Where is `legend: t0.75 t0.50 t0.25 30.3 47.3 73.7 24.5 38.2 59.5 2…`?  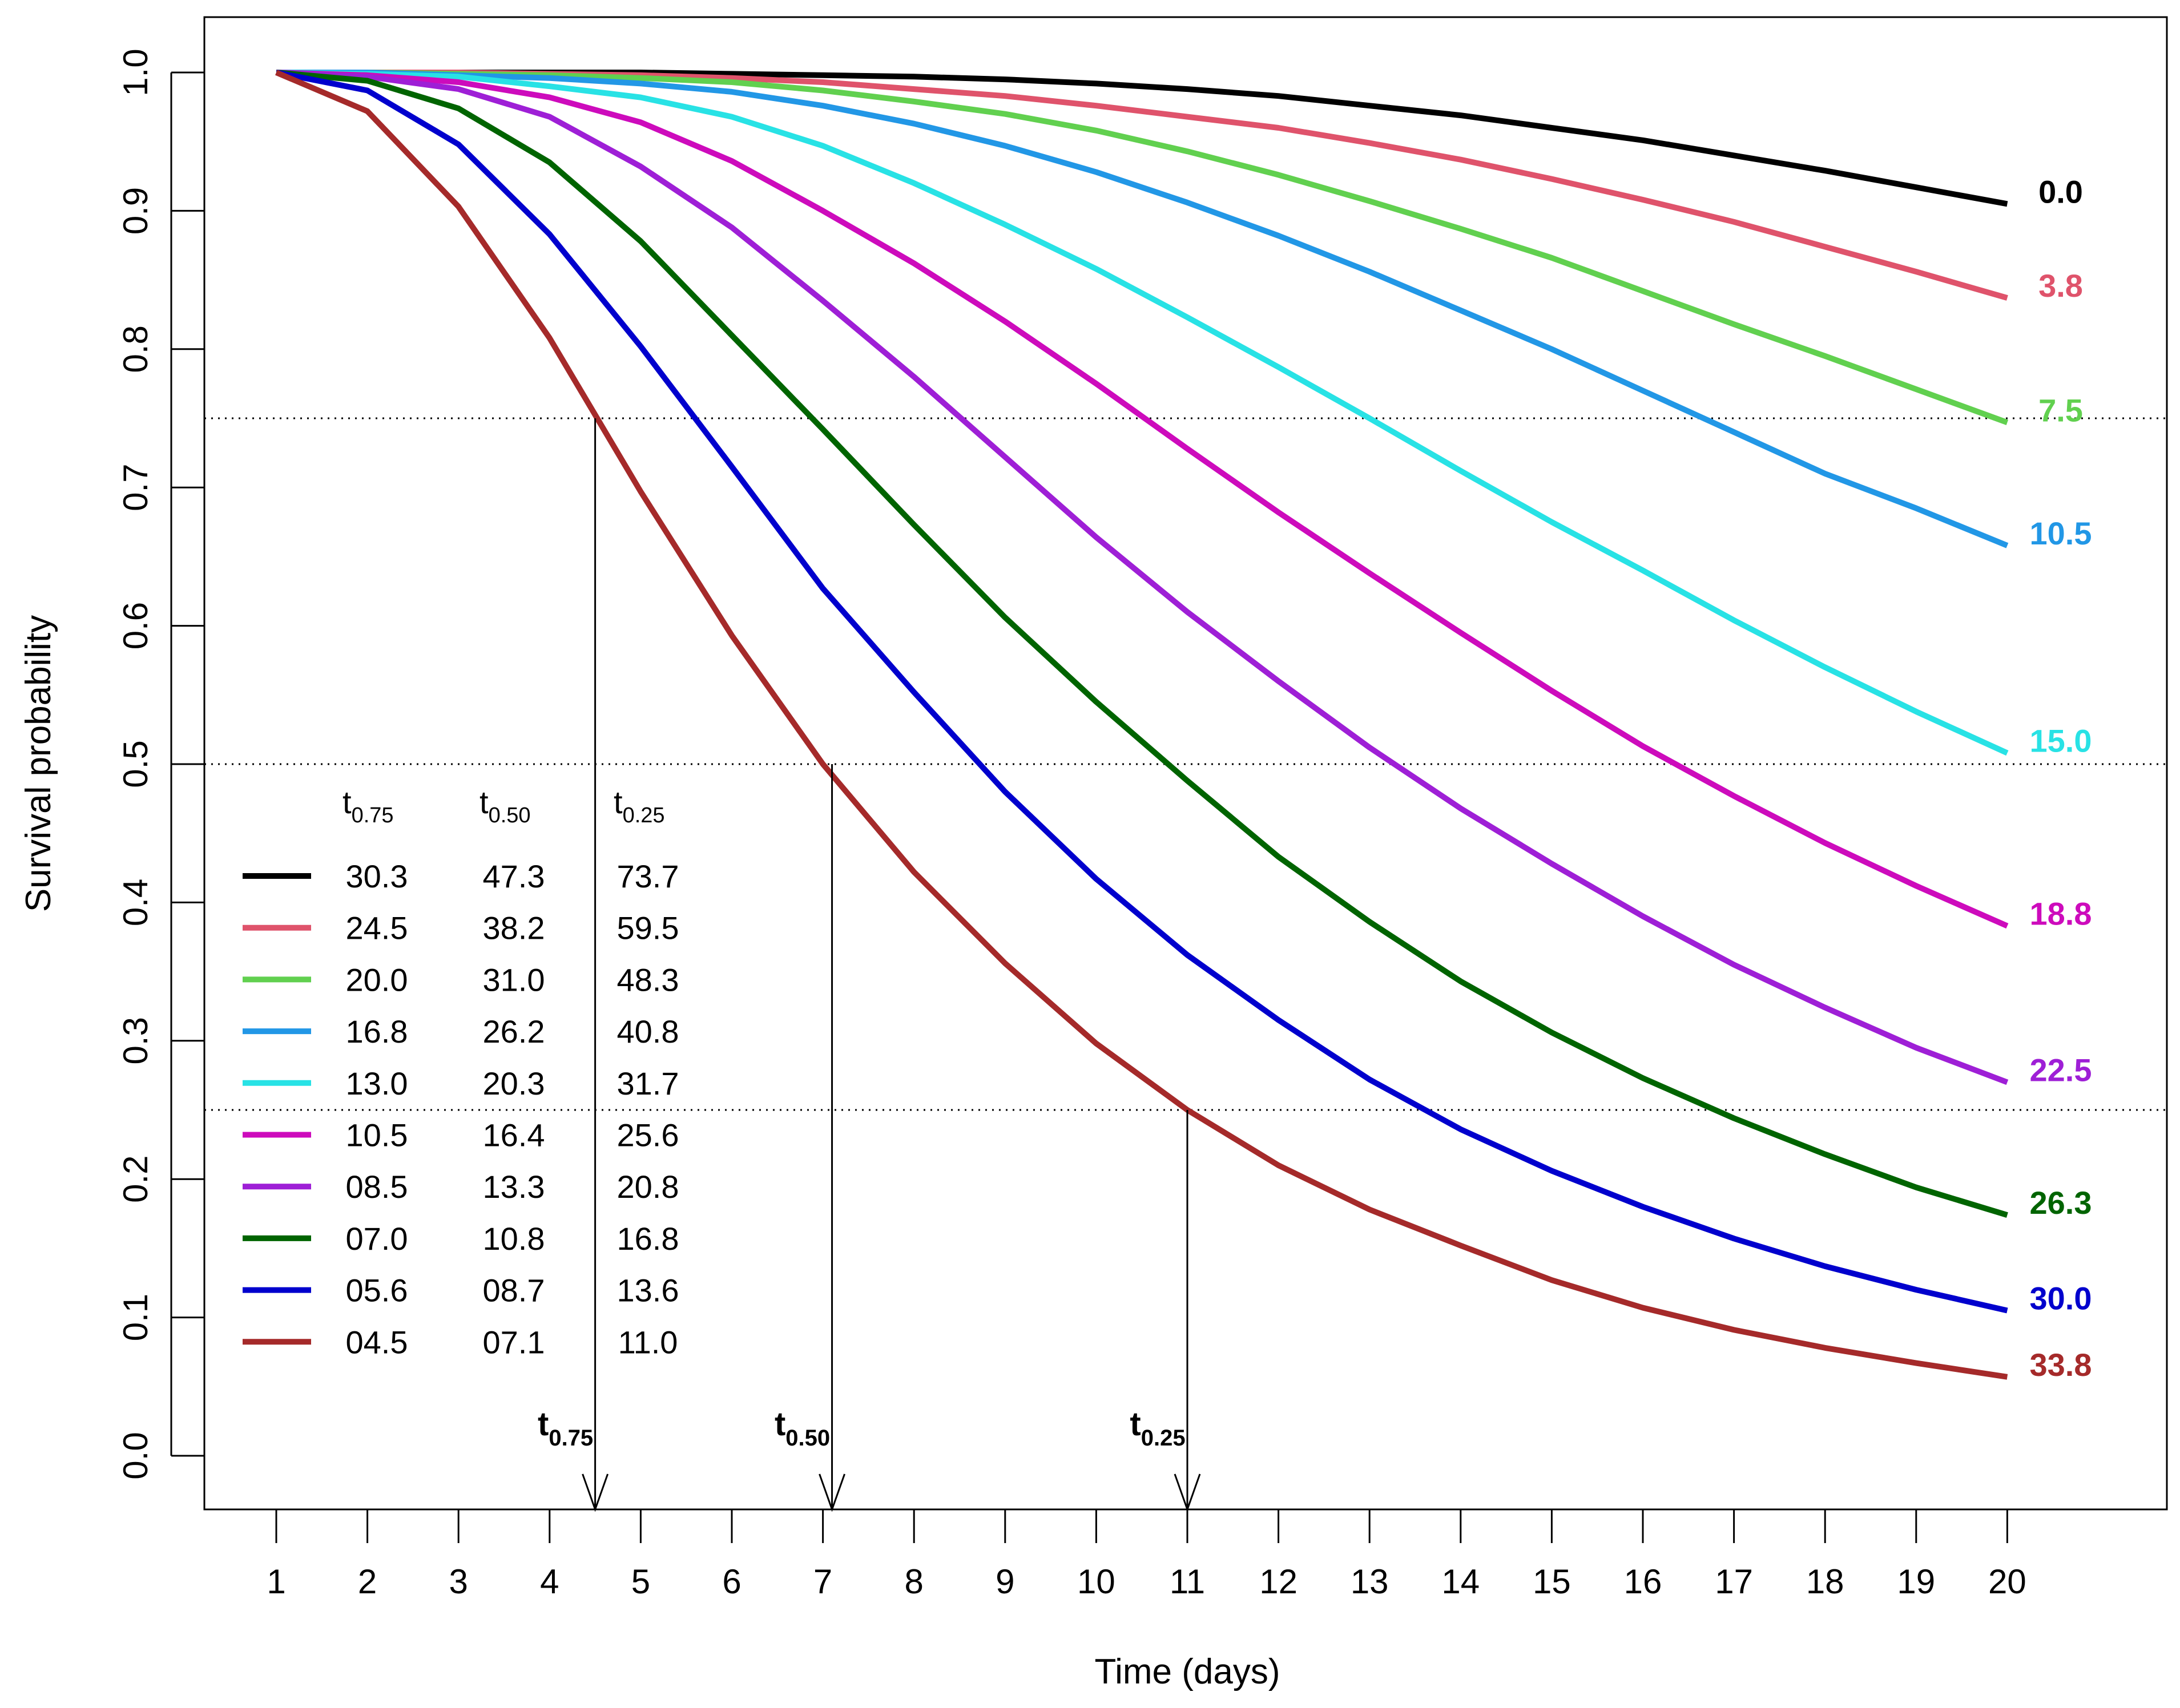 legend: t0.75 t0.50 t0.25 30.3 47.3 73.7 24.5 38.2 59.5 2… is located at coordinates (461, 1072).